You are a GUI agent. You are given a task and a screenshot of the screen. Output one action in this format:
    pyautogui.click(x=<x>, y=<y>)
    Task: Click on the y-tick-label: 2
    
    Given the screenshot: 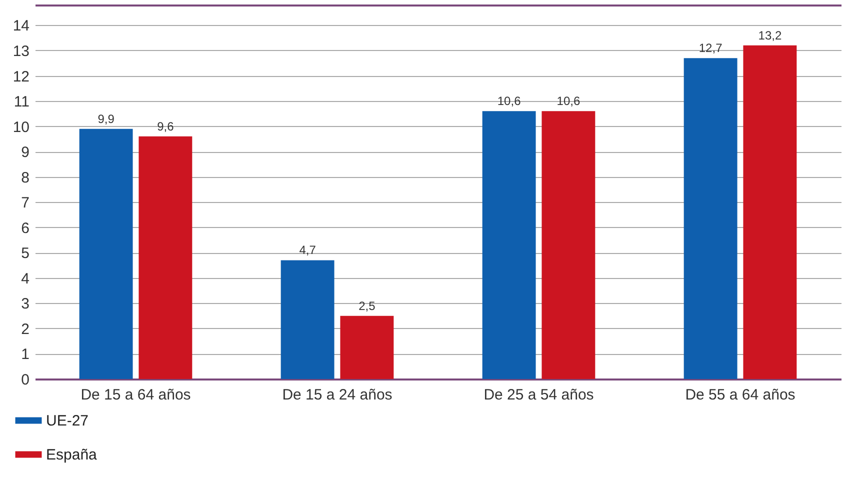 What is the action you would take?
    pyautogui.click(x=25, y=329)
    